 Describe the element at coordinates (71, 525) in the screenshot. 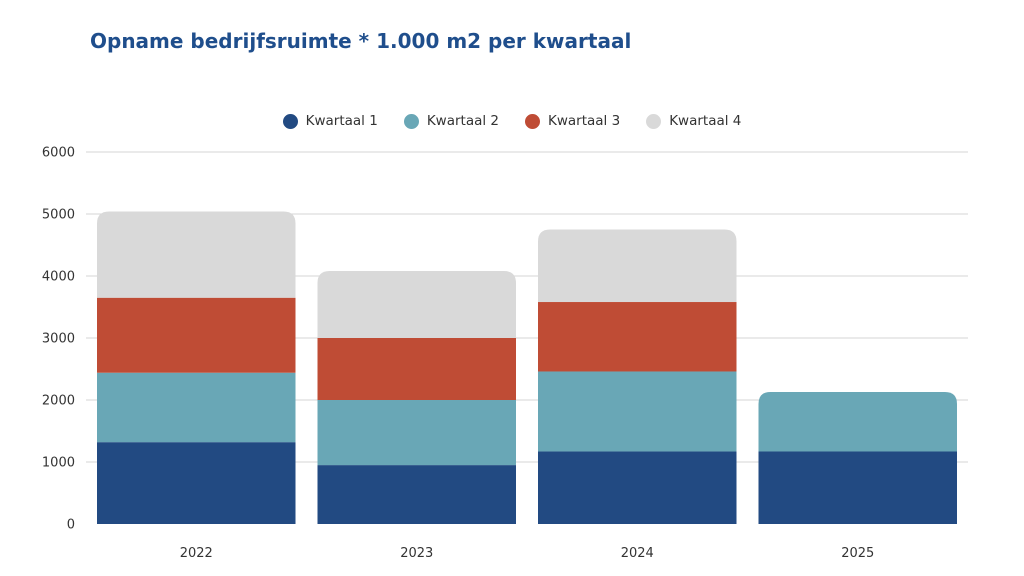

I see `y-tick-label: 0` at that location.